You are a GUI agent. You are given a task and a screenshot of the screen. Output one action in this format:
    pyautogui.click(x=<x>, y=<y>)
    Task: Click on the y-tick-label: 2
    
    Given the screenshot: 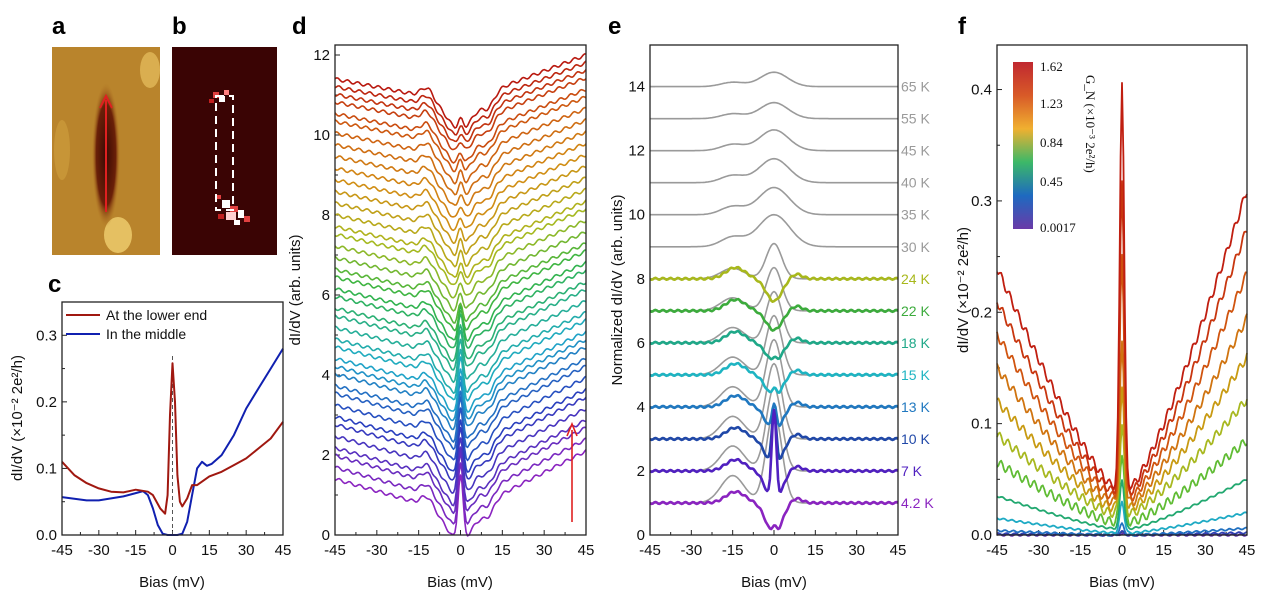 What is the action you would take?
    pyautogui.click(x=641, y=471)
    